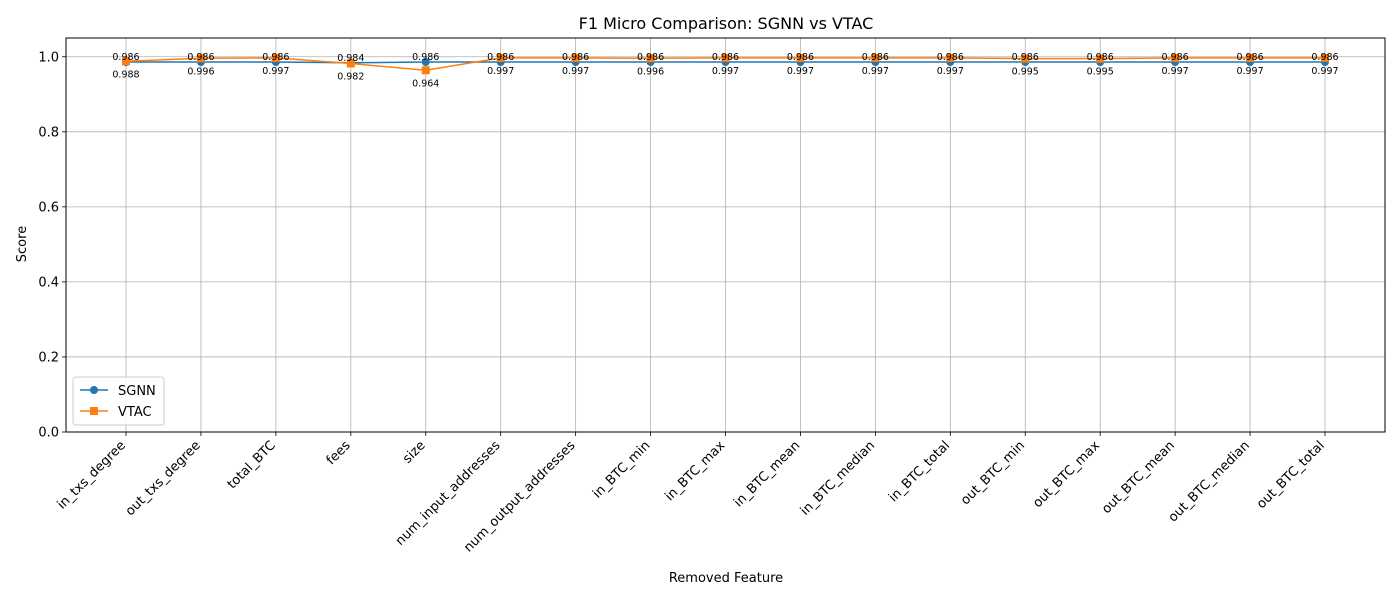 Image resolution: width=1400 pixels, height=600 pixels. I want to click on x-tick-label: total_BTC, so click(252, 465).